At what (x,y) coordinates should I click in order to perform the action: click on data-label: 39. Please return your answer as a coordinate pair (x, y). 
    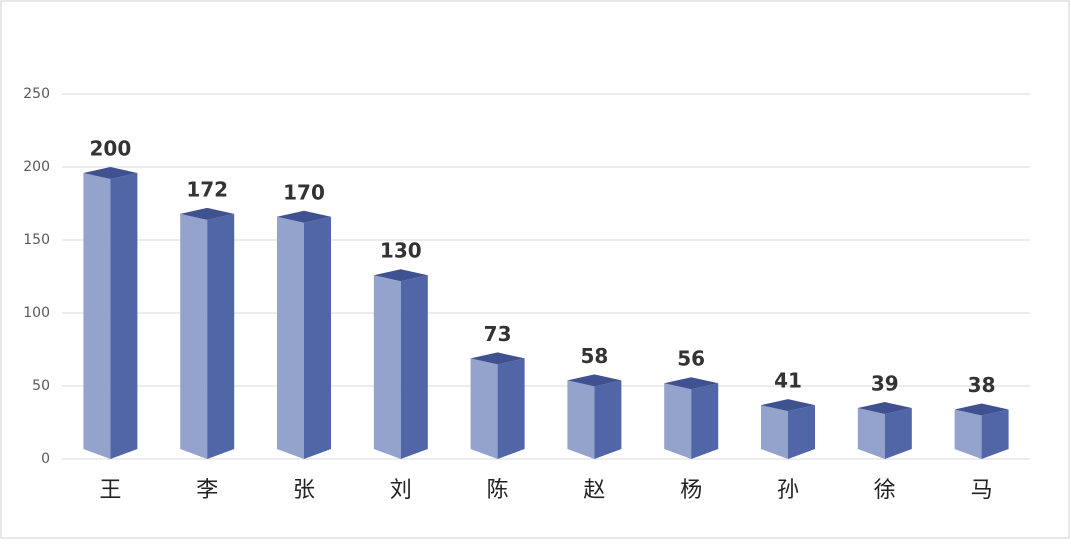
    Looking at the image, I should click on (885, 384).